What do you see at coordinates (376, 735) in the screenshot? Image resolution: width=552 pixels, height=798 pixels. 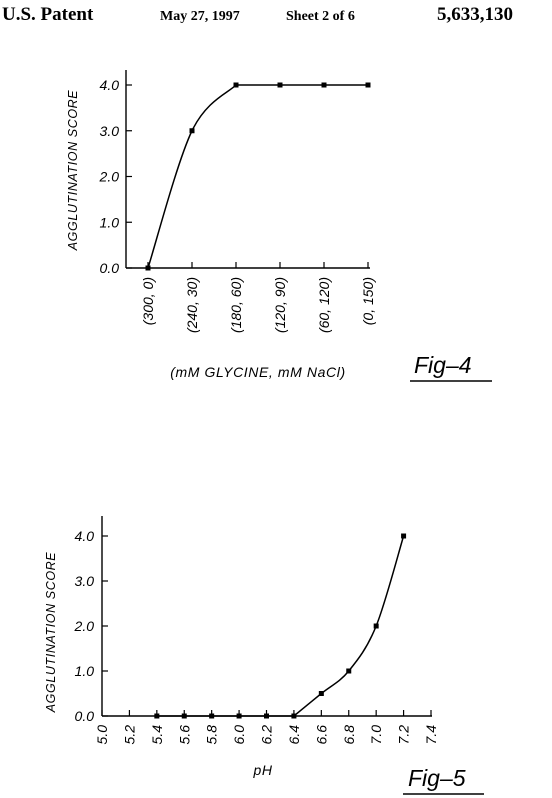 I see `fig5-x-tick-label-10: 7.0` at bounding box center [376, 735].